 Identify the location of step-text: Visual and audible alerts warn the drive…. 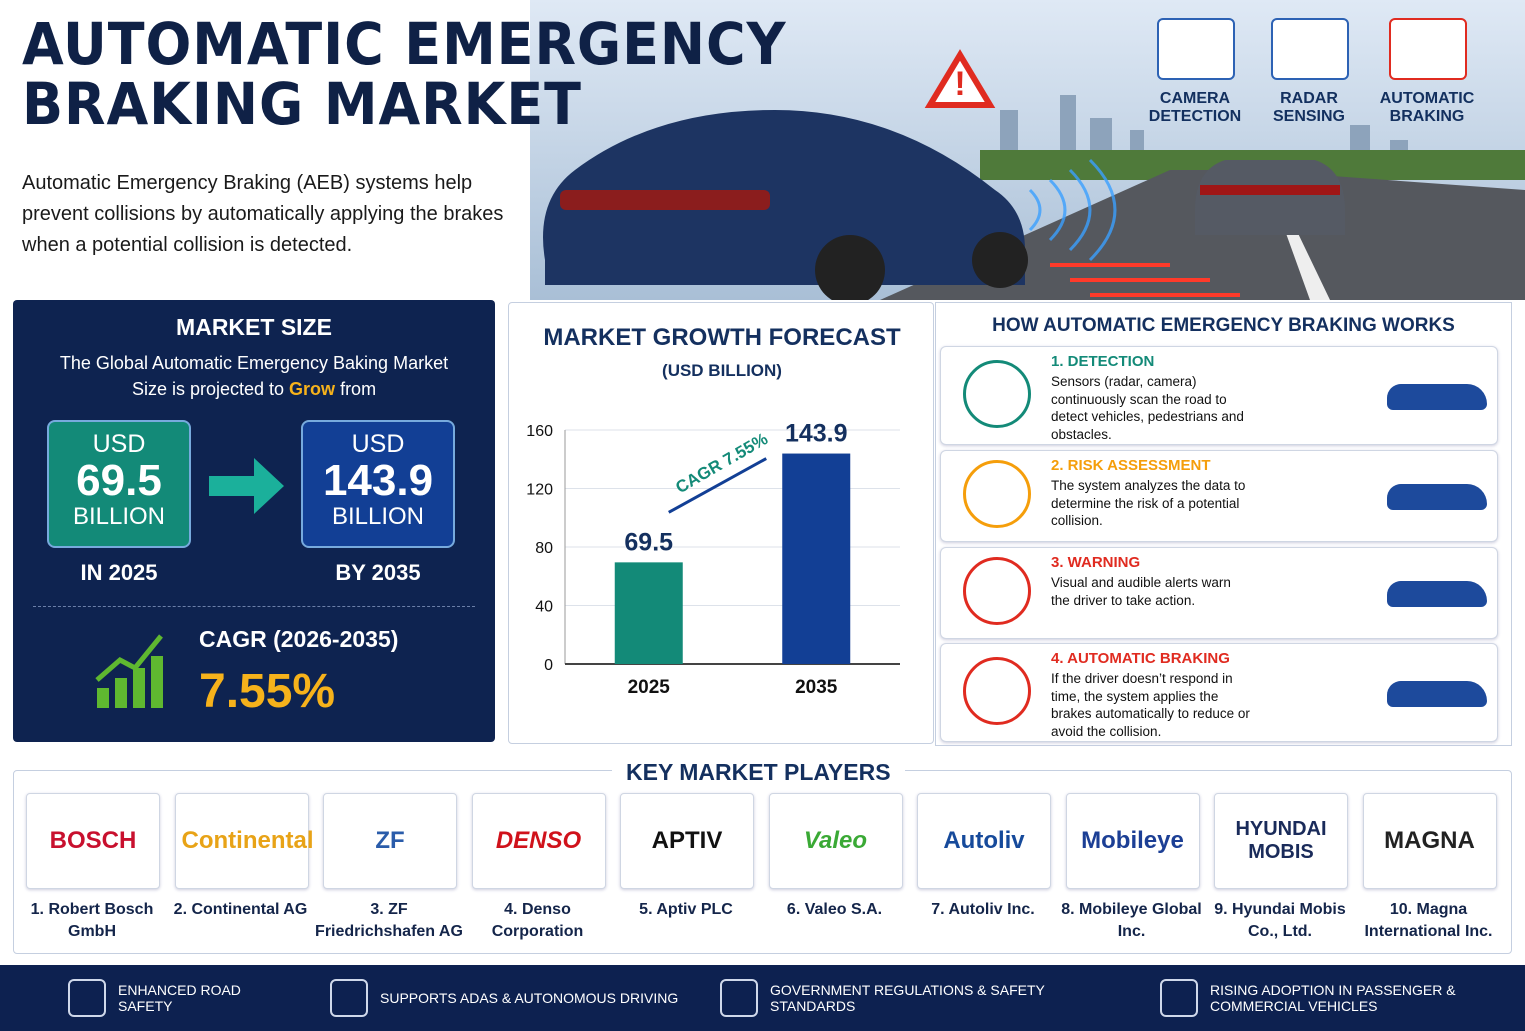
(1141, 591).